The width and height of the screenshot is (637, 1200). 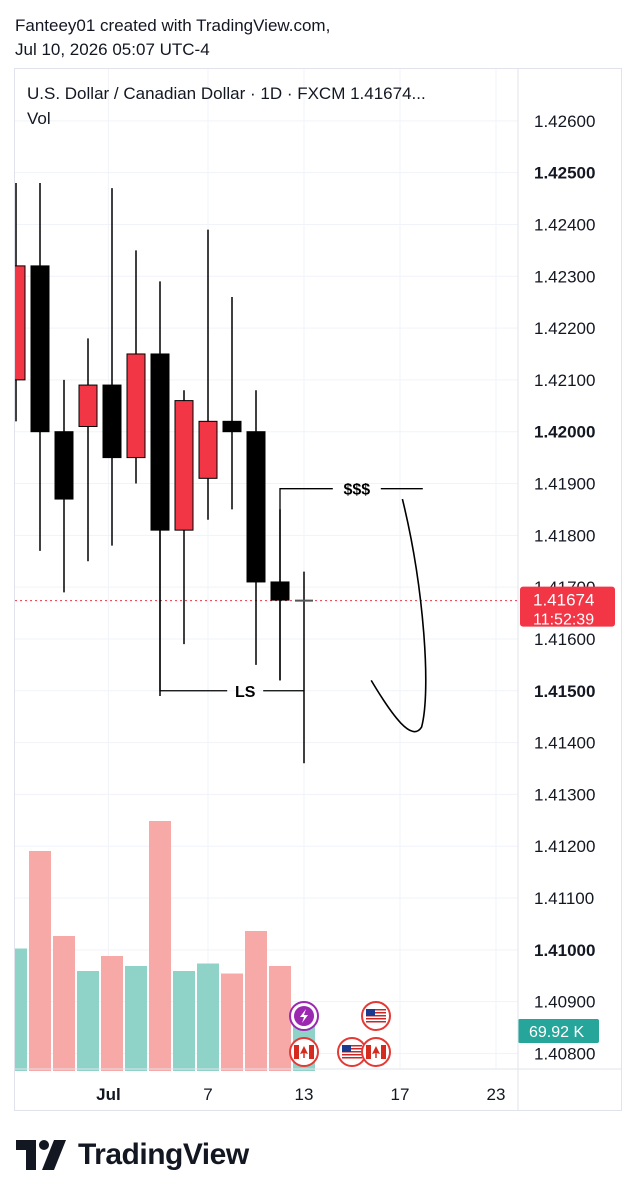 What do you see at coordinates (245, 692) in the screenshot?
I see `annotation-ls-label: LS` at bounding box center [245, 692].